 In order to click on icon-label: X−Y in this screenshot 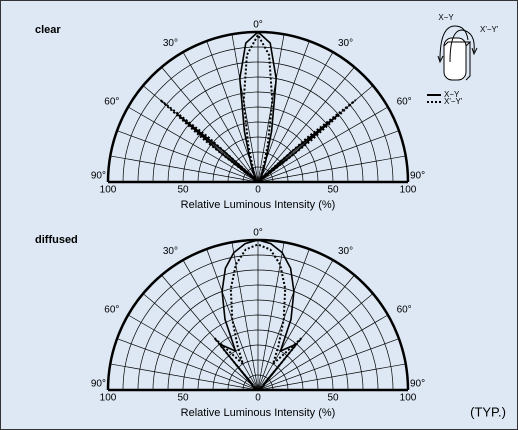, I will do `click(446, 17)`.